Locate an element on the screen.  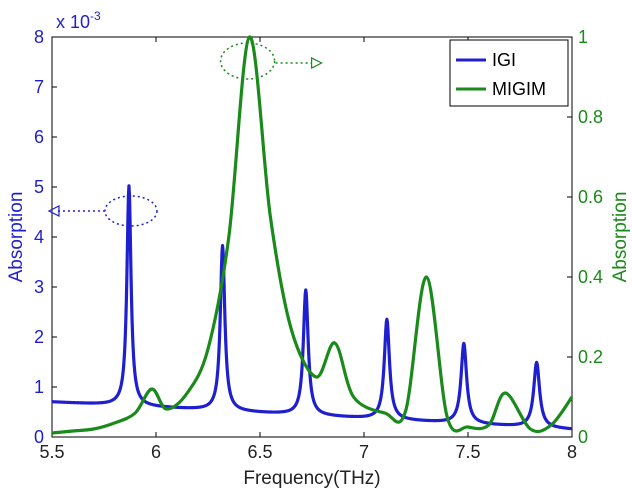
x-axis-label: Frequency(THz) is located at coordinates (311, 478).